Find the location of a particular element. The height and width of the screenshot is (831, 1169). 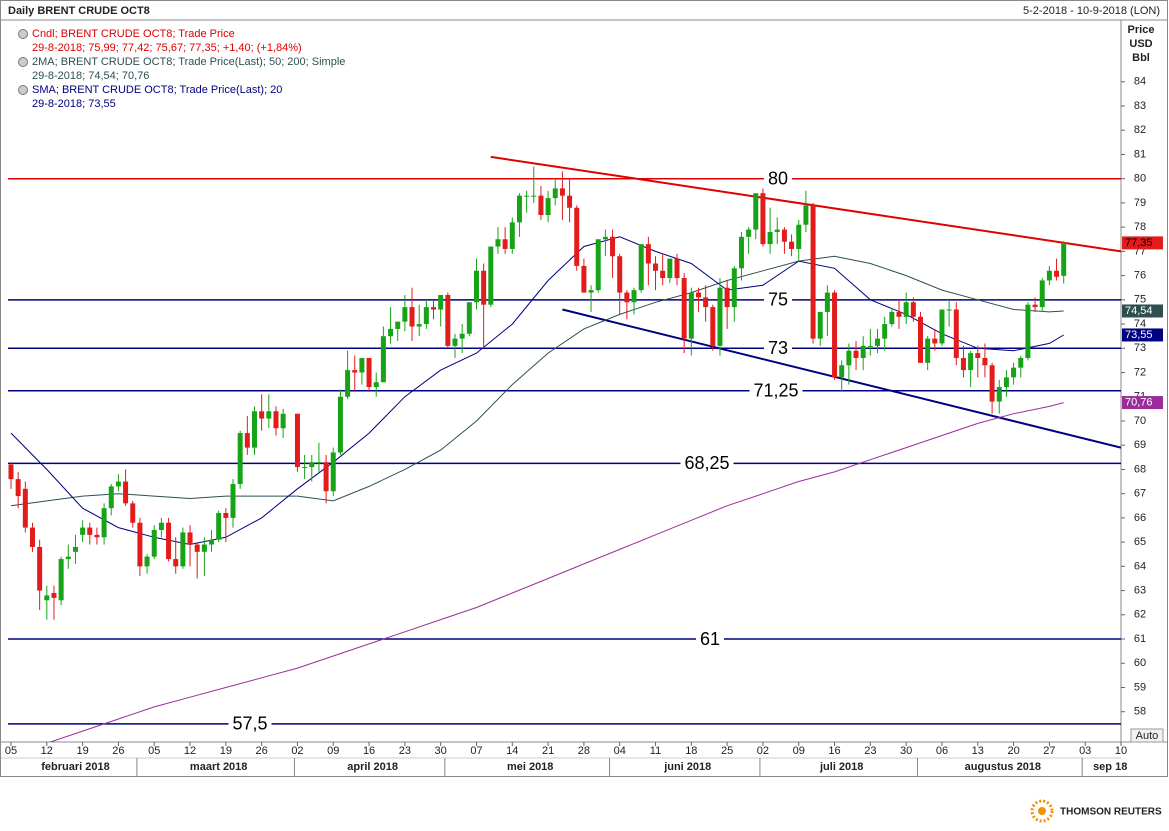

month-label: maart 2018 is located at coordinates (219, 767).